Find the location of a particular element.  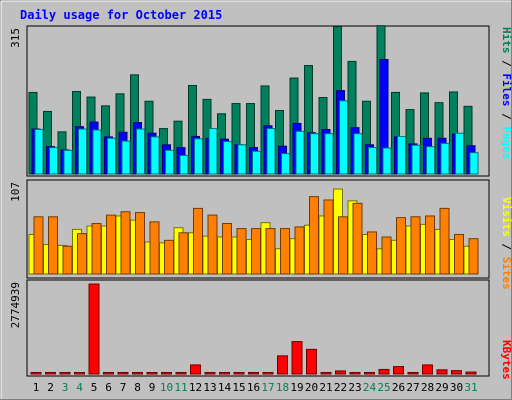

kbytes-max-label: 2774939 is located at coordinates (15, 305).